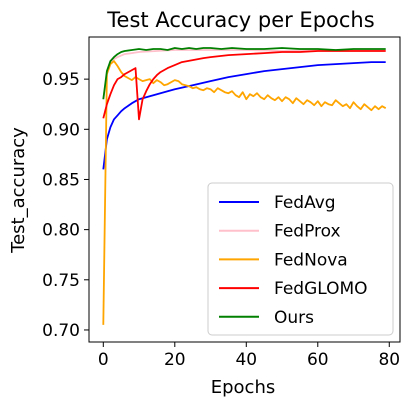 This screenshot has width=409, height=407. Describe the element at coordinates (307, 232) in the screenshot. I see `legend-label-fedprox: FedProx` at that location.